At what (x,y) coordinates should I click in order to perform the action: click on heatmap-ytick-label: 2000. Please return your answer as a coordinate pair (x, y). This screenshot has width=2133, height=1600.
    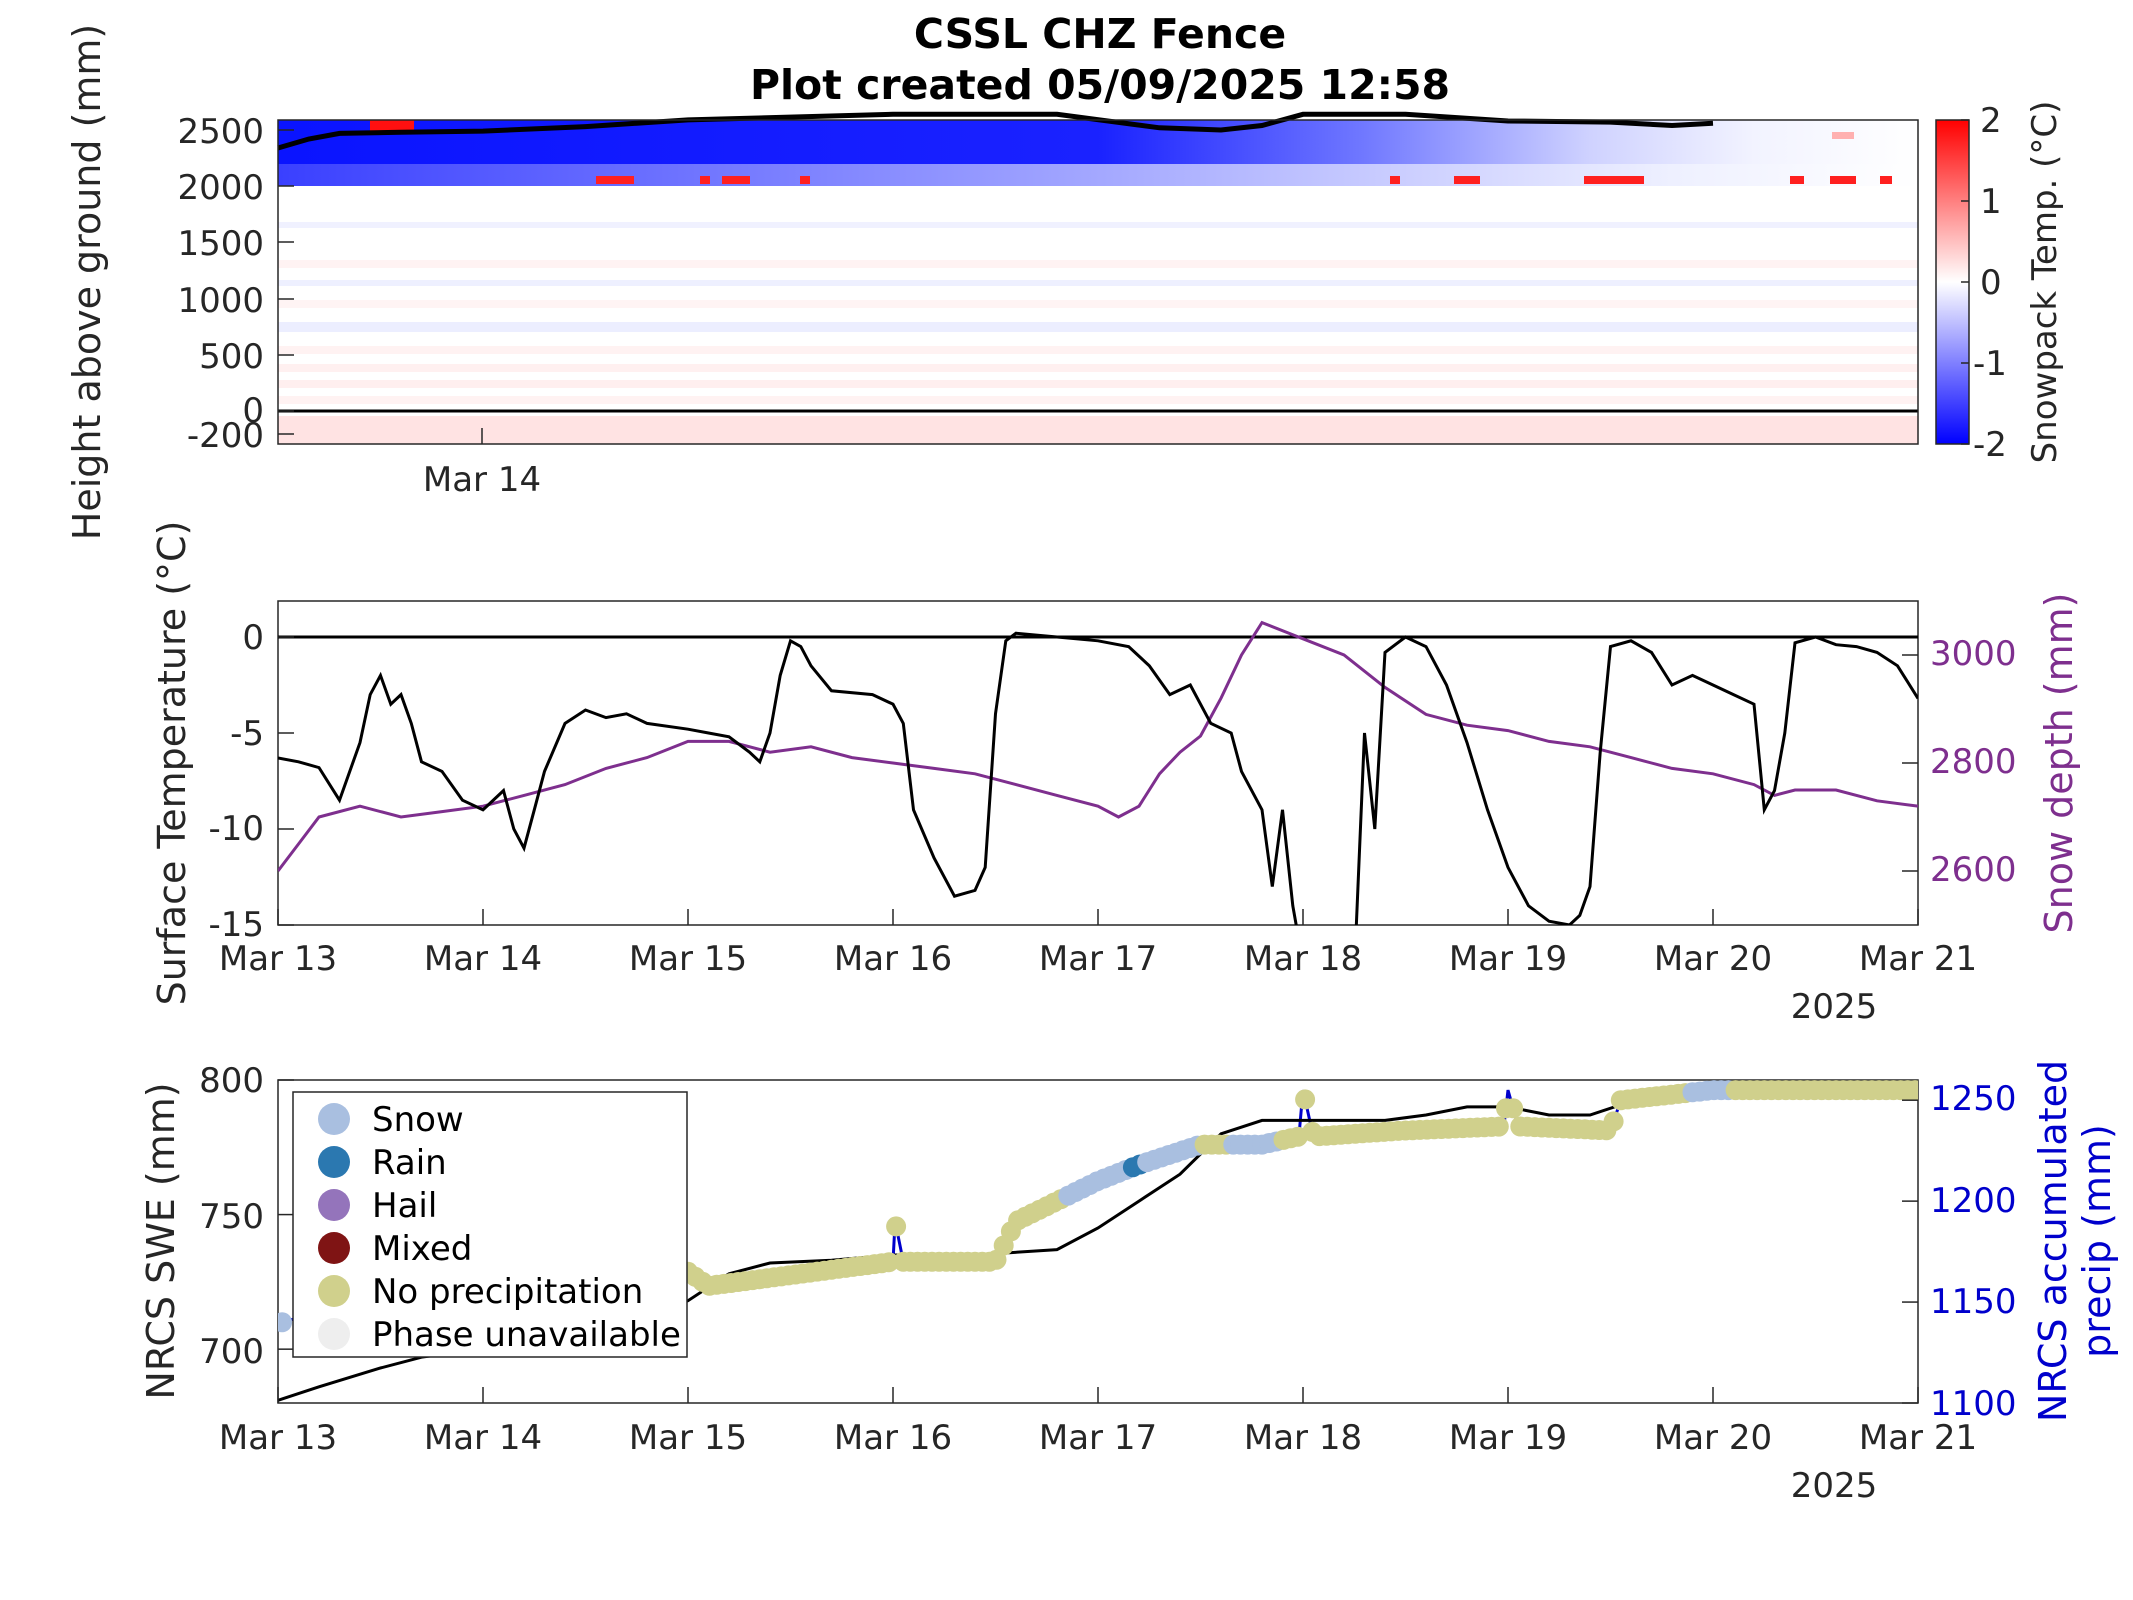
    Looking at the image, I should click on (220, 188).